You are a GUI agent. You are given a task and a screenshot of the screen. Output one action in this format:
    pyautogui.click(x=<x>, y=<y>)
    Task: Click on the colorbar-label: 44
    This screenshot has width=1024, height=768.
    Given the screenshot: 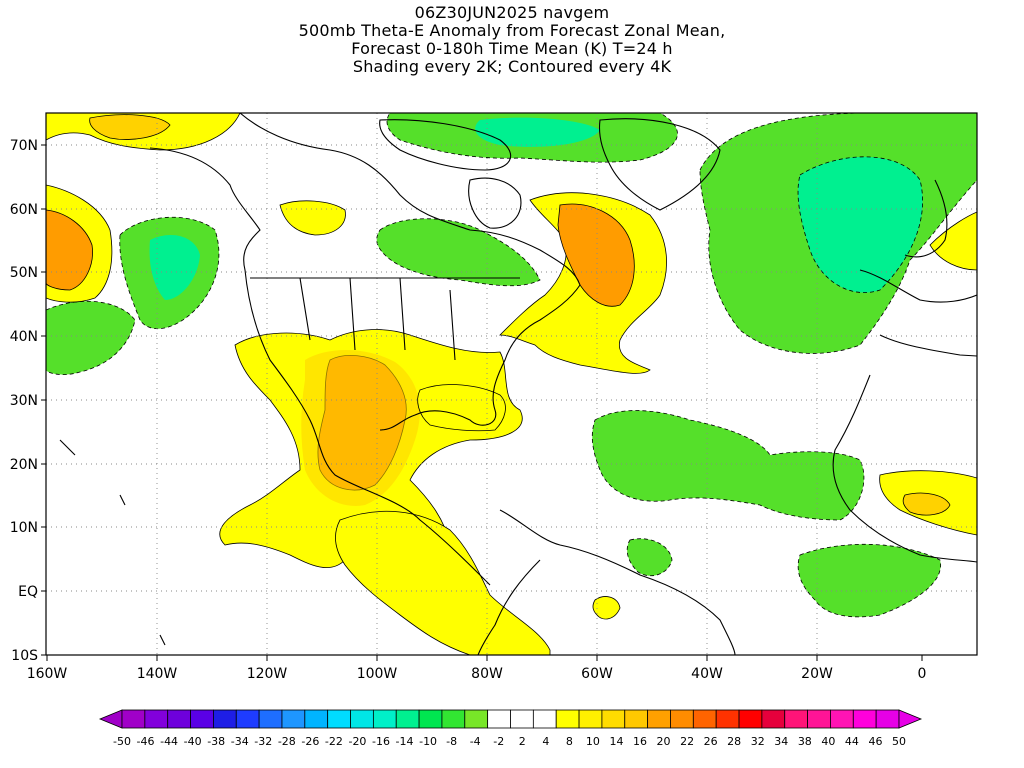 What is the action you would take?
    pyautogui.click(x=852, y=741)
    